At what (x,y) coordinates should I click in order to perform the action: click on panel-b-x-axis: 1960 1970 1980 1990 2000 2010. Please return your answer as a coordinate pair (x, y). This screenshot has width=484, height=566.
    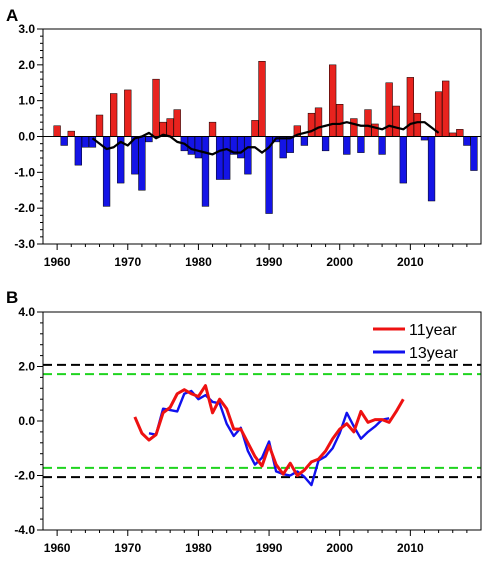
    Looking at the image, I should click on (256, 542).